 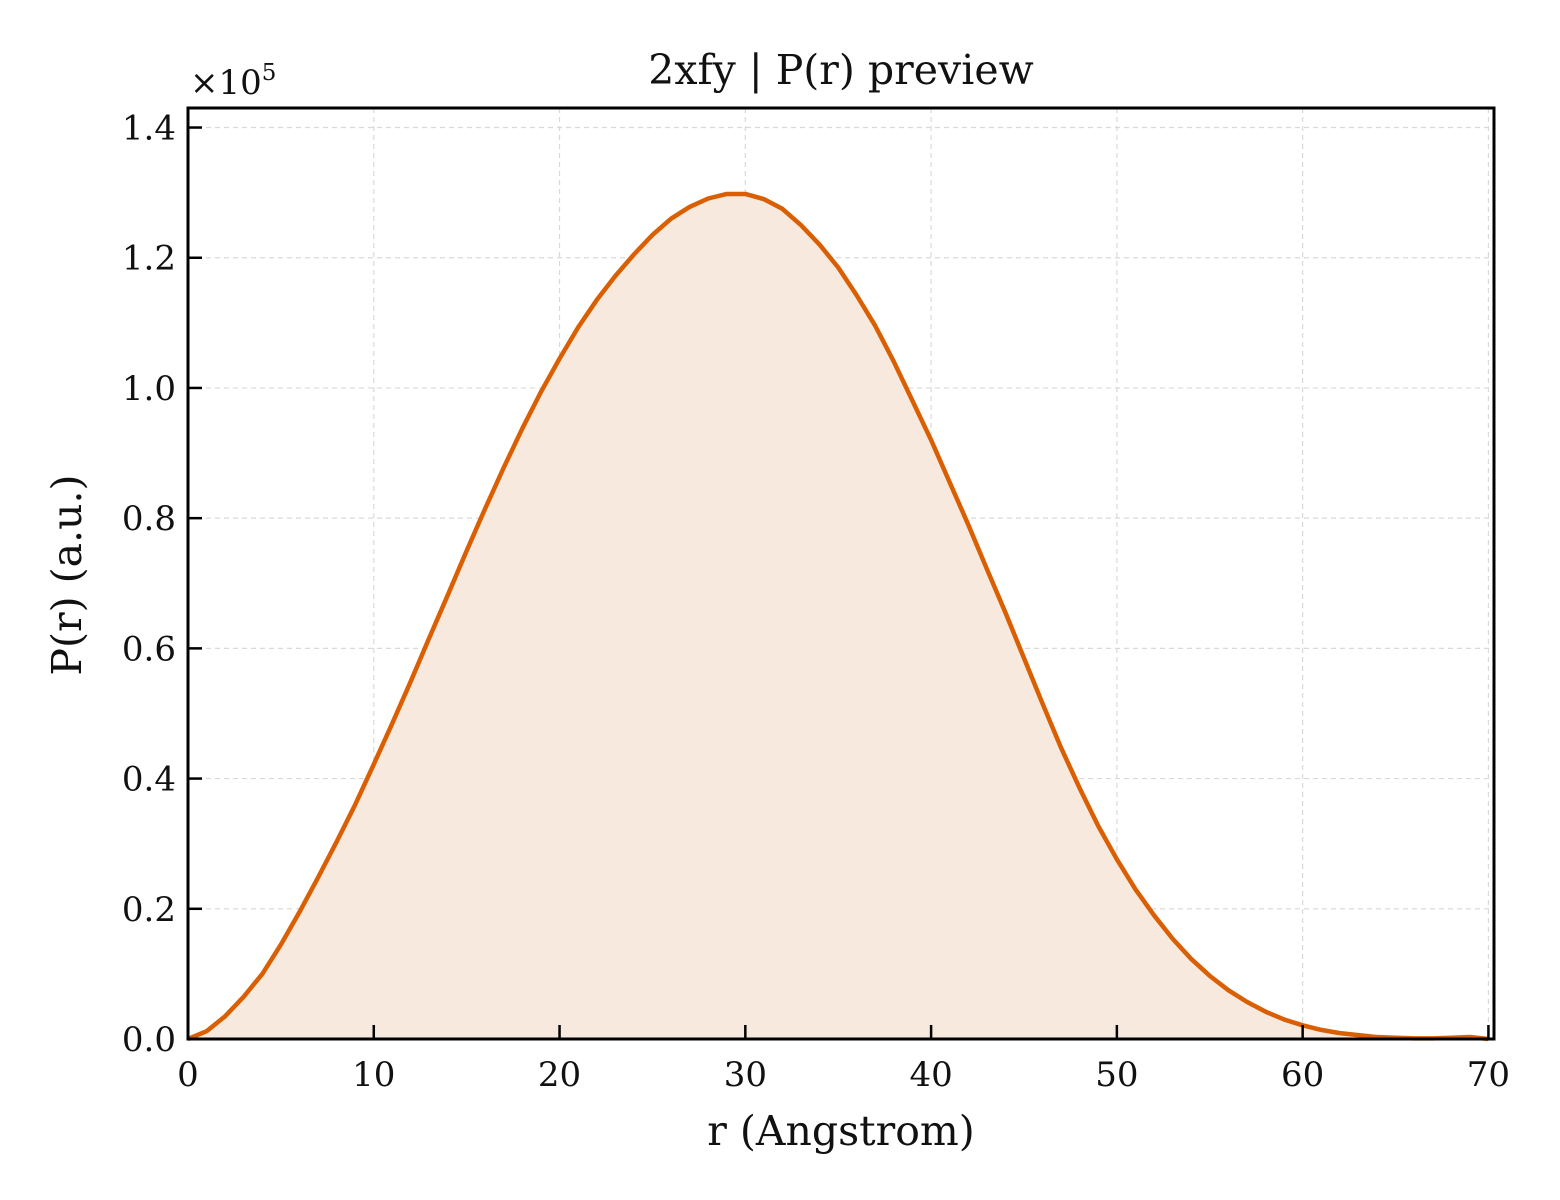 I want to click on y-tick-label: 0.0, so click(x=149, y=1040).